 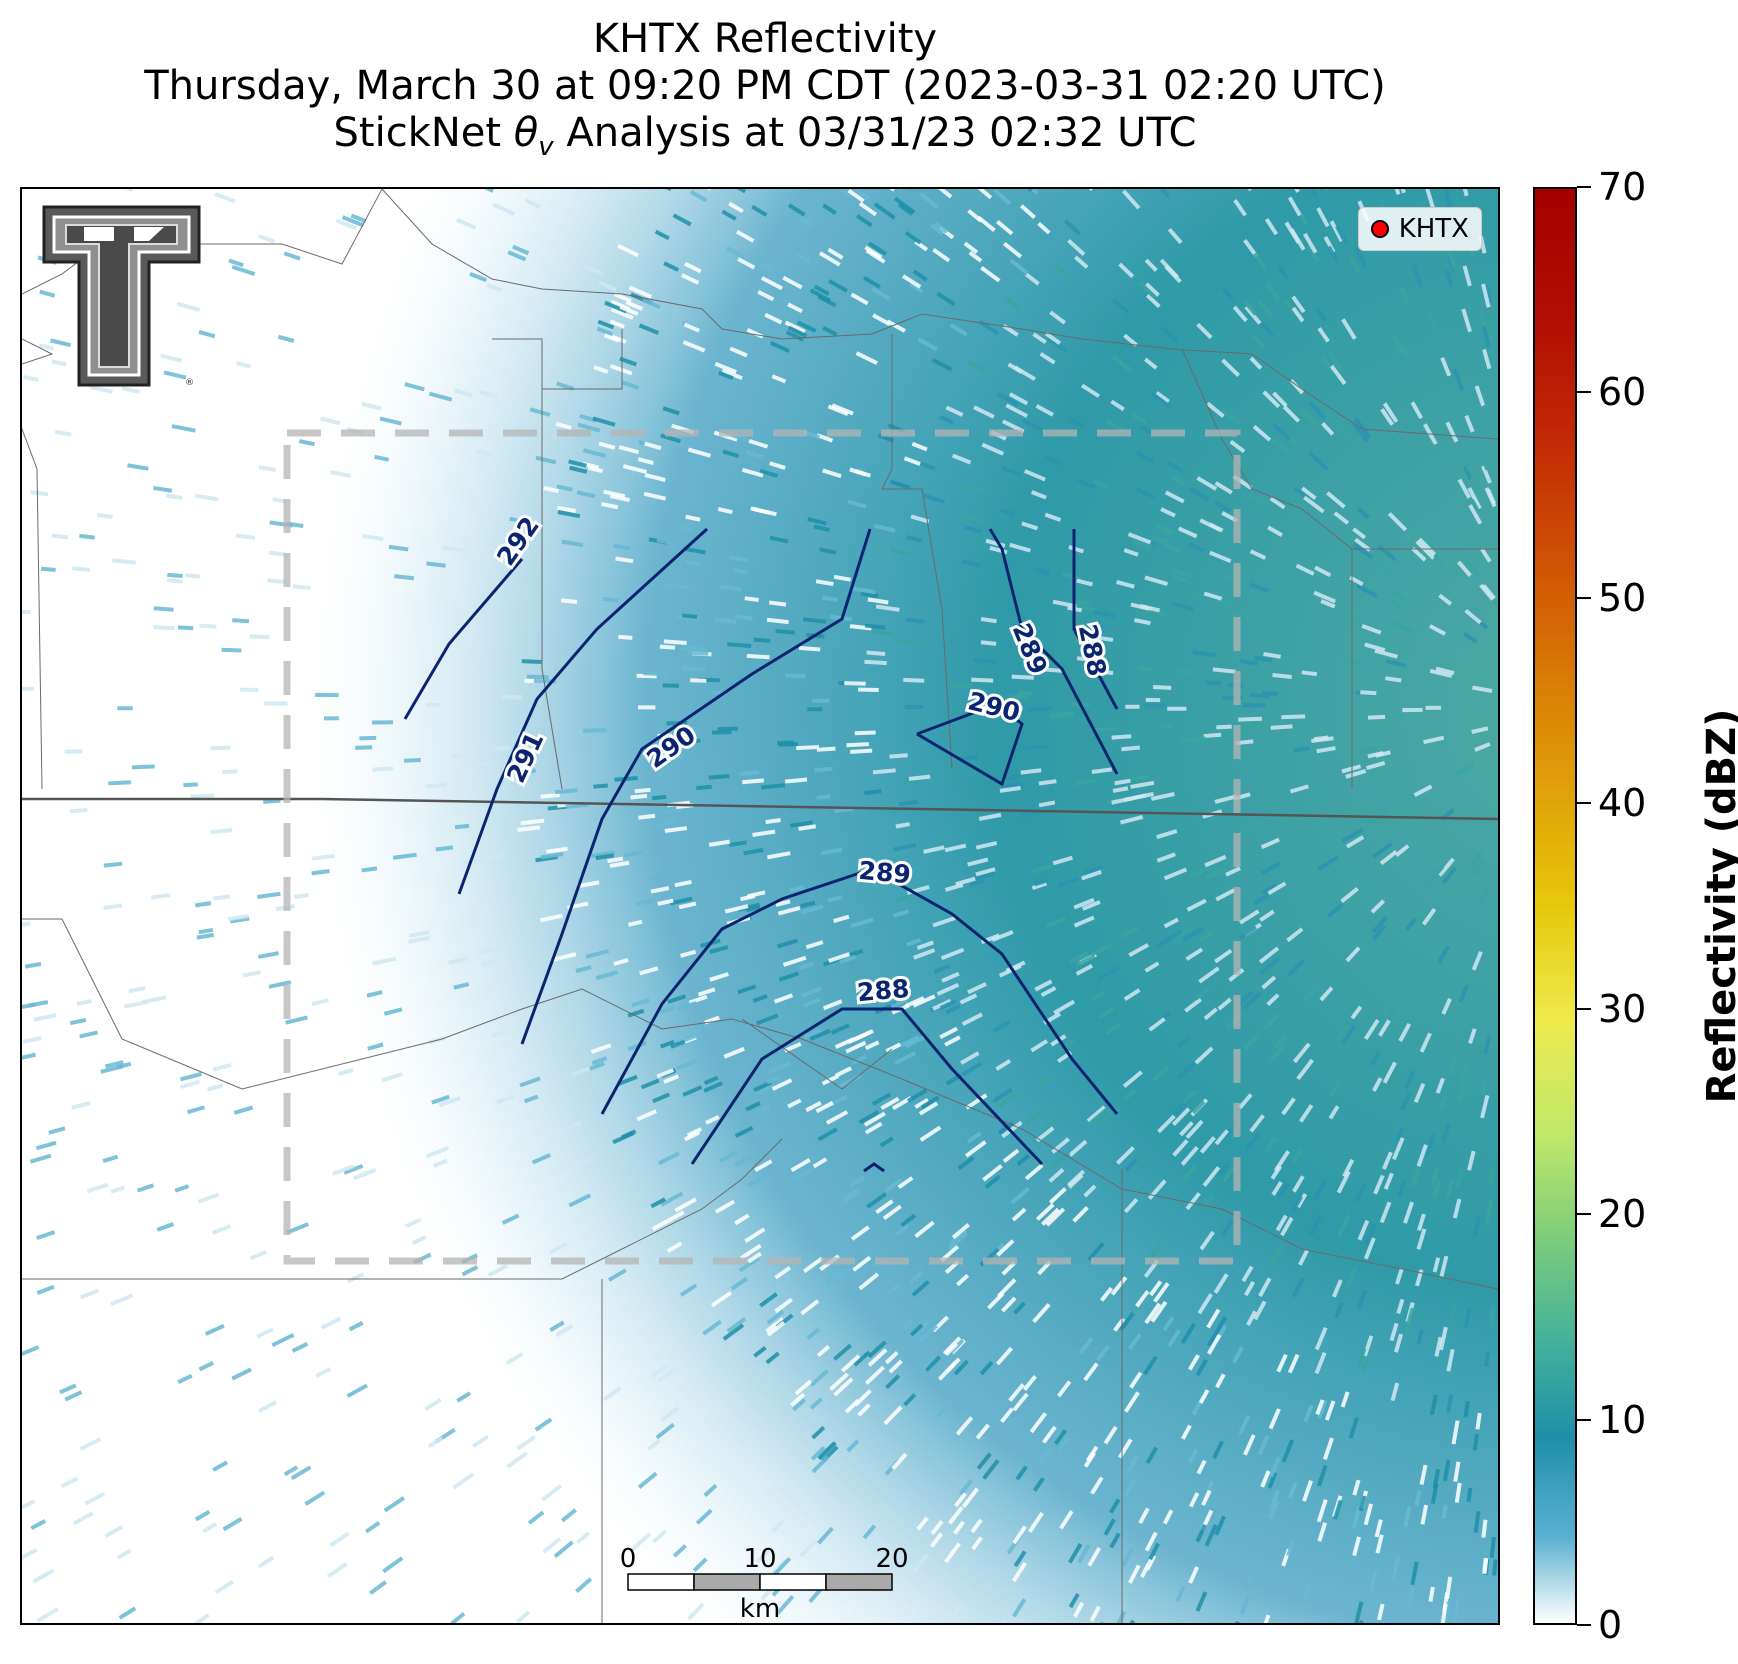 I want to click on colorbar-label: Reflectivity (dBZ), so click(x=1718, y=906).